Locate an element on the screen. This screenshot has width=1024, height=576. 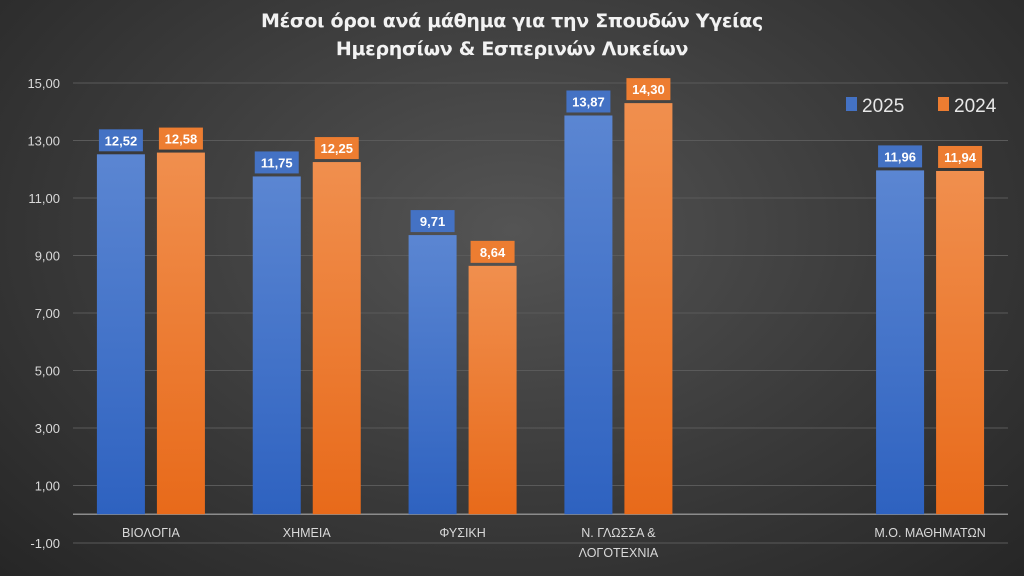
data-label-2025: 11,96 is located at coordinates (900, 156).